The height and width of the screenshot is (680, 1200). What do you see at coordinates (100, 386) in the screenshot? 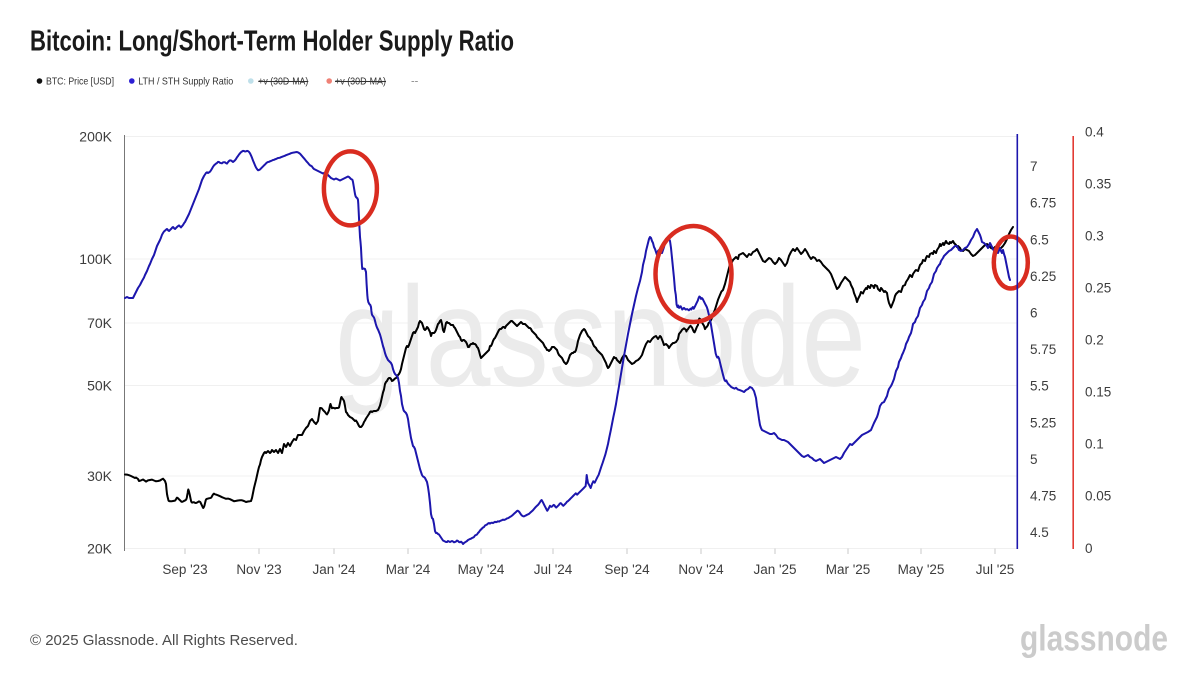
I see `svg-text: 50K` at bounding box center [100, 386].